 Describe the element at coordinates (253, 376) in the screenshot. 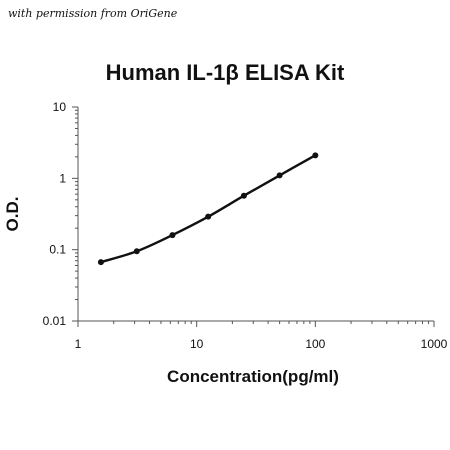

I see `x-axis-title: Concentration(pg/ml)` at that location.